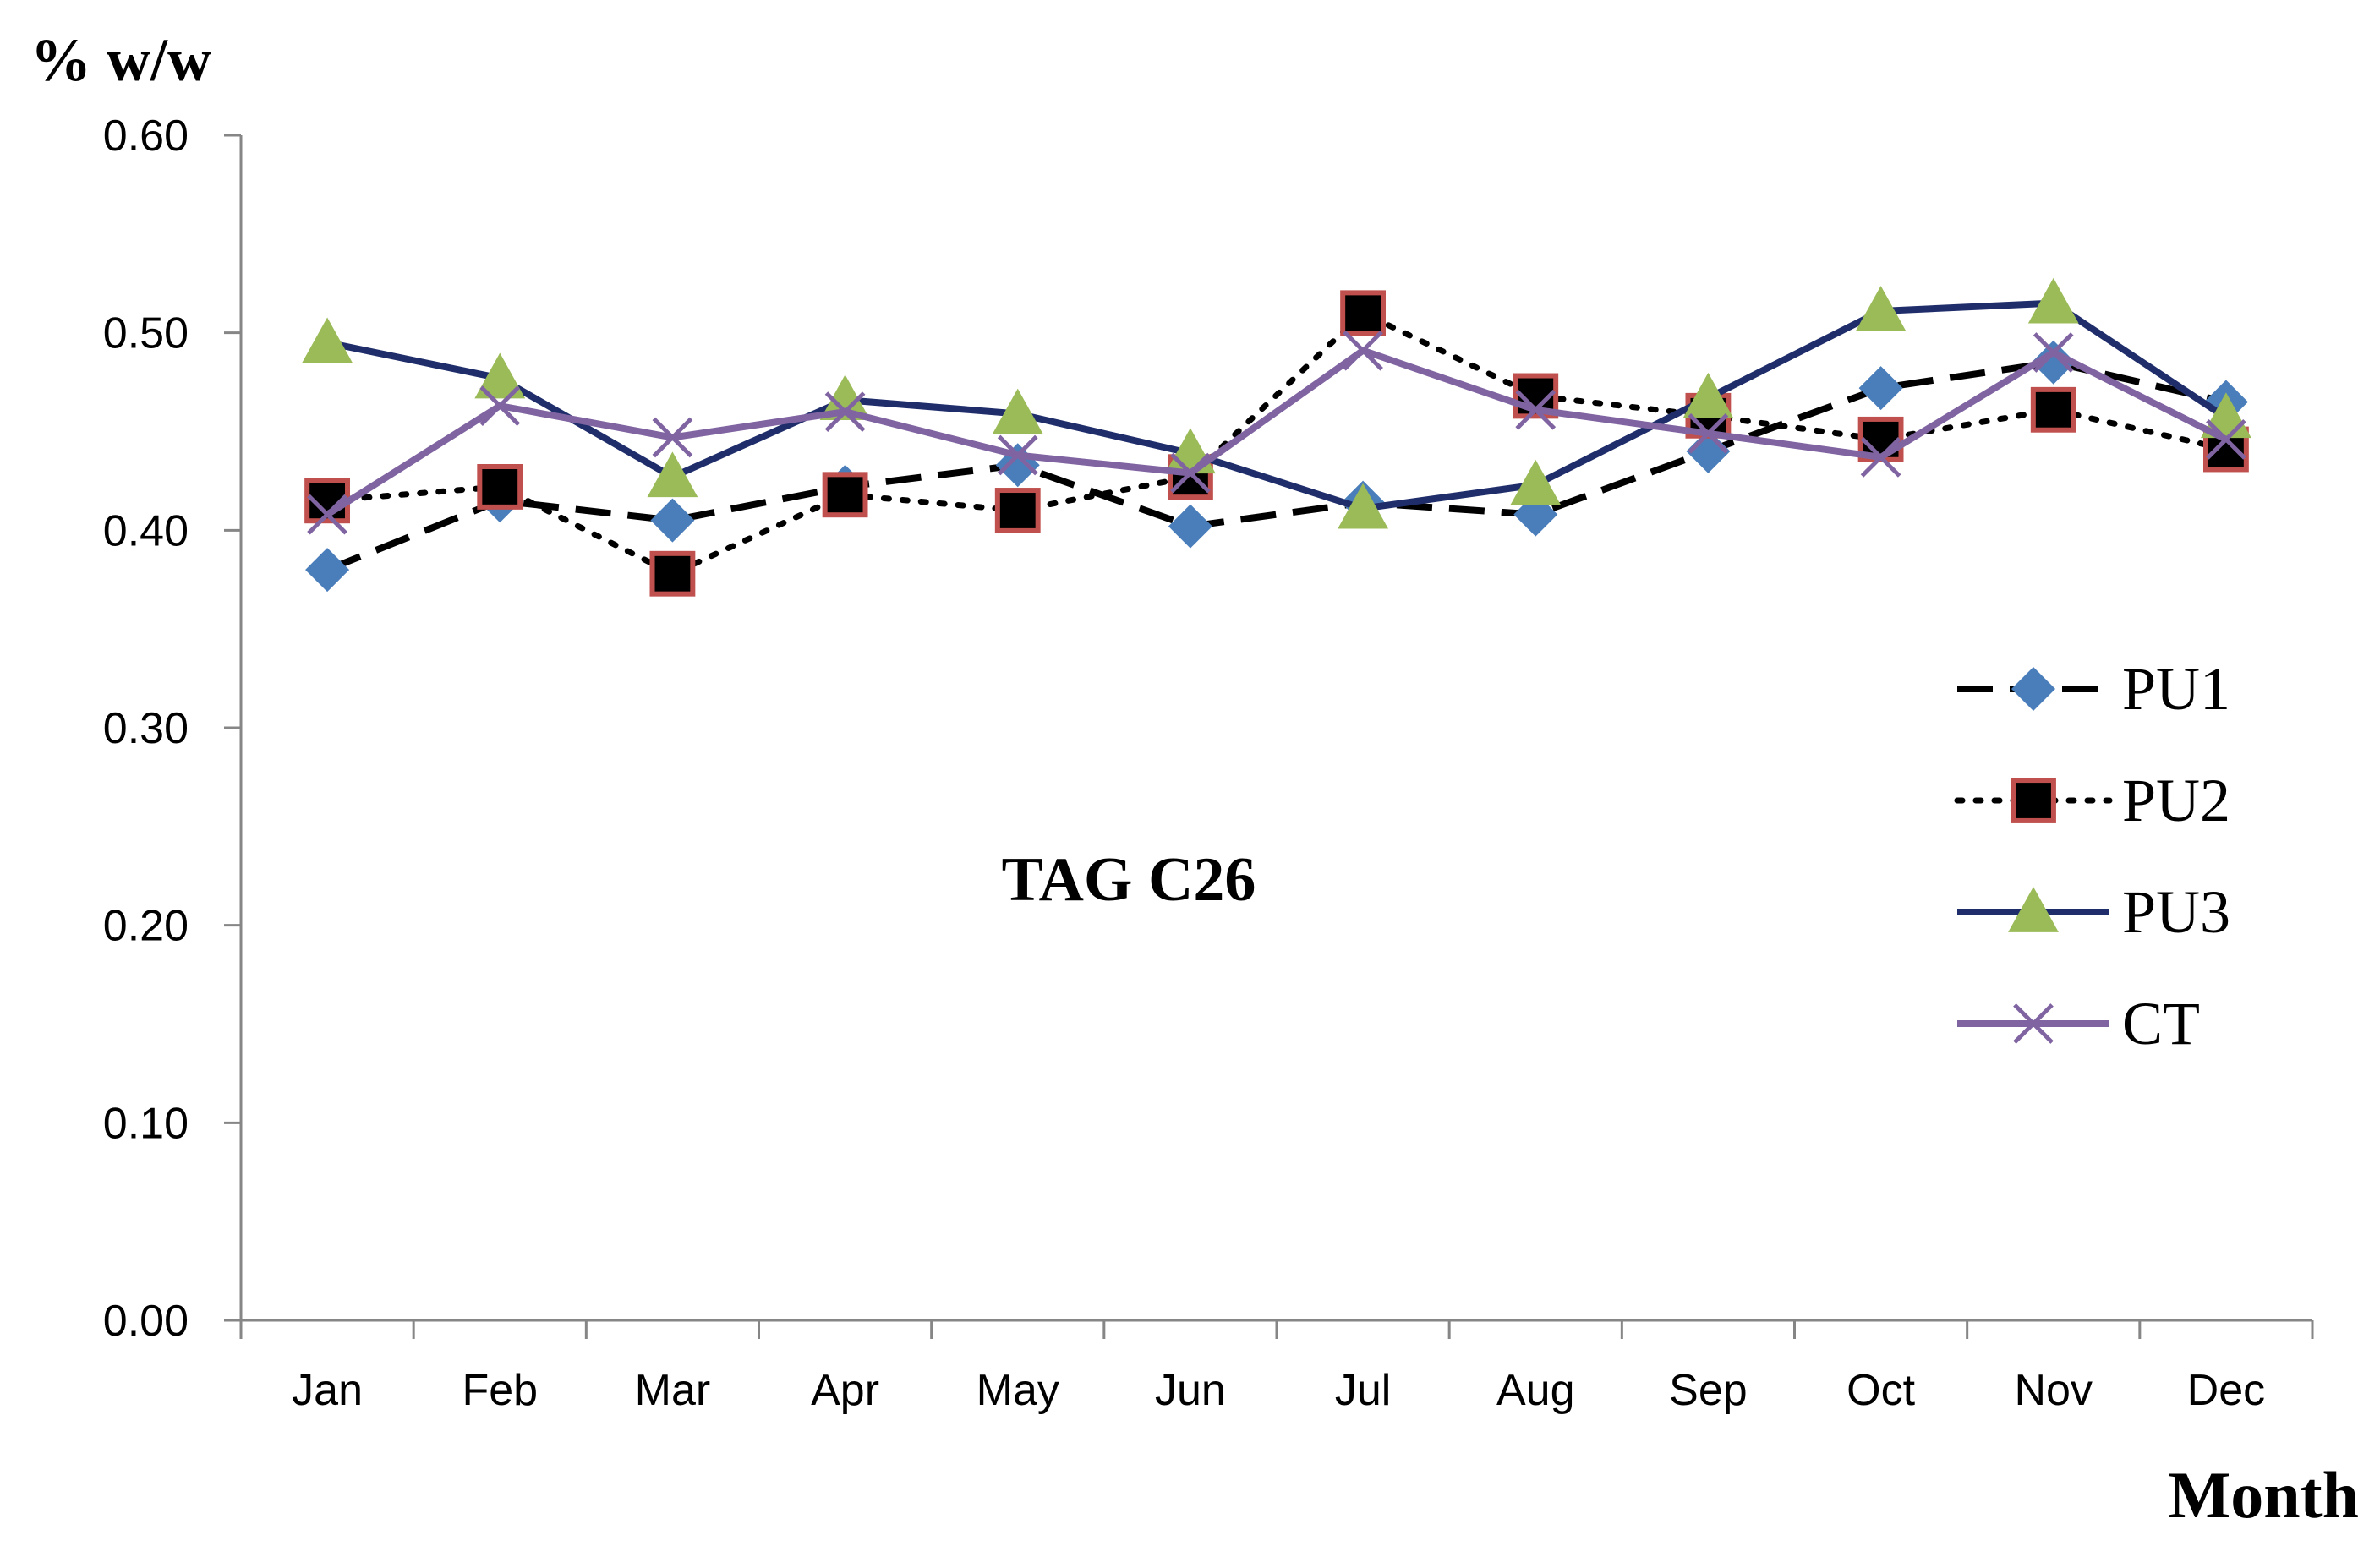  I want to click on series-ct, so click(1276, 432).